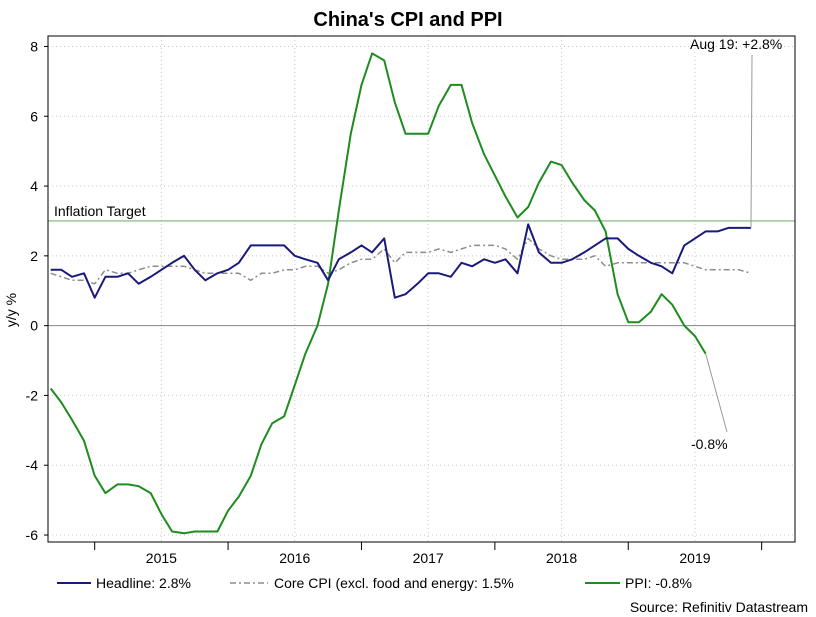 The width and height of the screenshot is (816, 617). I want to click on y-tick-label: 2, so click(34, 256).